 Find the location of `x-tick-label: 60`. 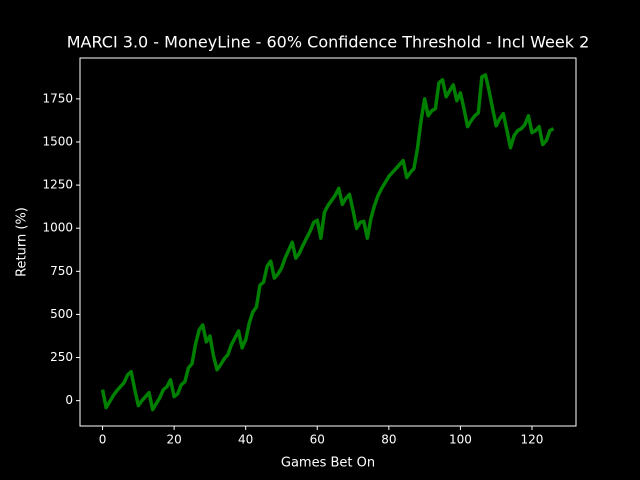

x-tick-label: 60 is located at coordinates (317, 440).